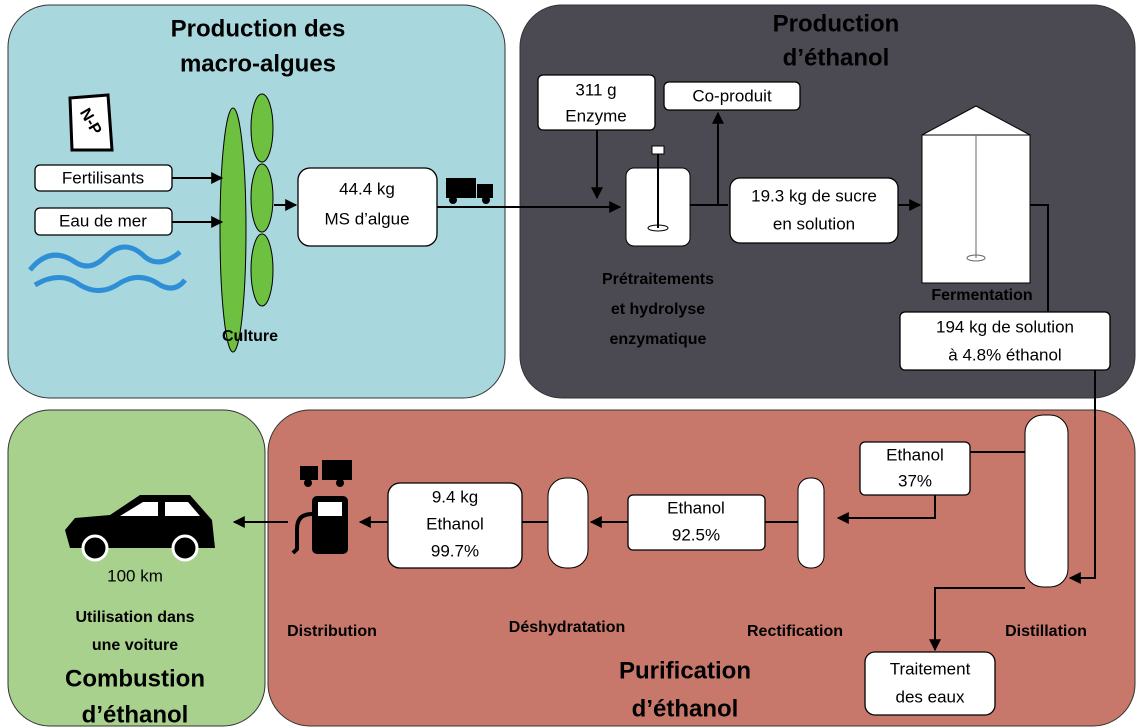 The image size is (1138, 728). What do you see at coordinates (455, 496) in the screenshot?
I see `box-text: 9.4 kg` at bounding box center [455, 496].